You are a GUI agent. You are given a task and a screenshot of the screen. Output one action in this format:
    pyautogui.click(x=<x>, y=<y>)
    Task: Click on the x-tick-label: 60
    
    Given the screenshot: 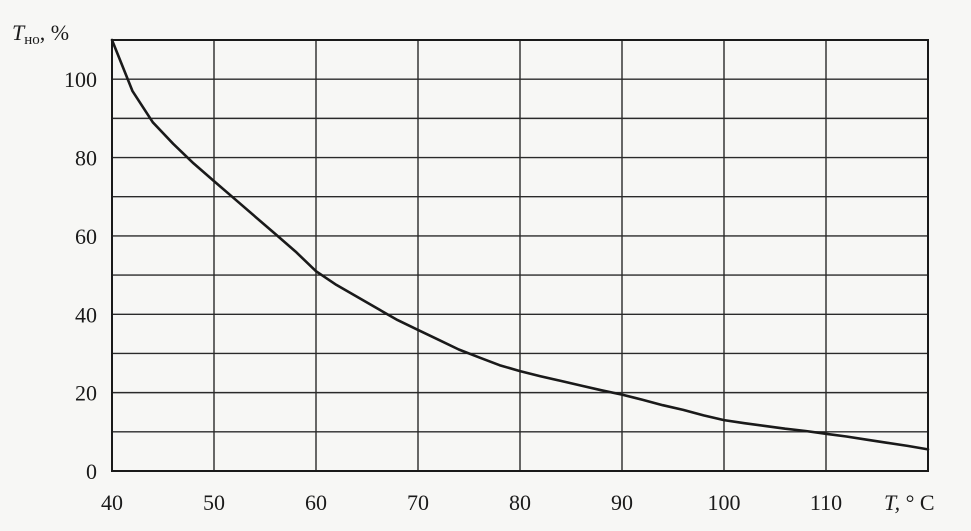 What is the action you would take?
    pyautogui.click(x=316, y=502)
    